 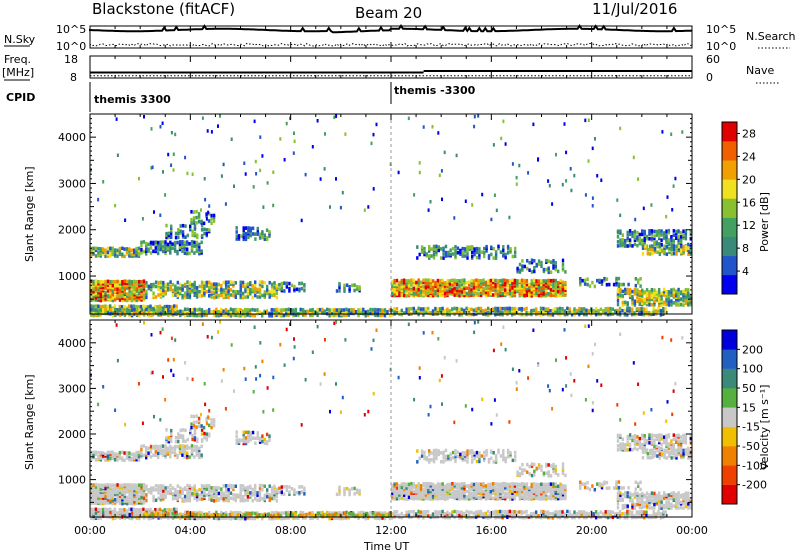 What do you see at coordinates (132, 99) in the screenshot?
I see `cpid-segment-1: themis 3300` at bounding box center [132, 99].